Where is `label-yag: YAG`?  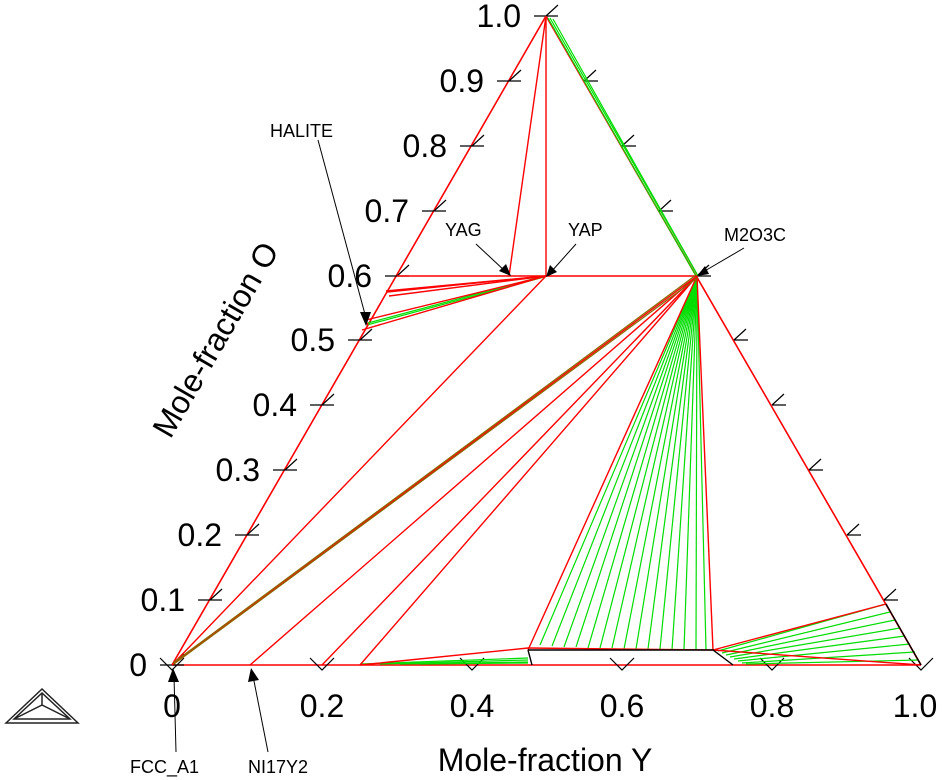 label-yag: YAG is located at coordinates (463, 230).